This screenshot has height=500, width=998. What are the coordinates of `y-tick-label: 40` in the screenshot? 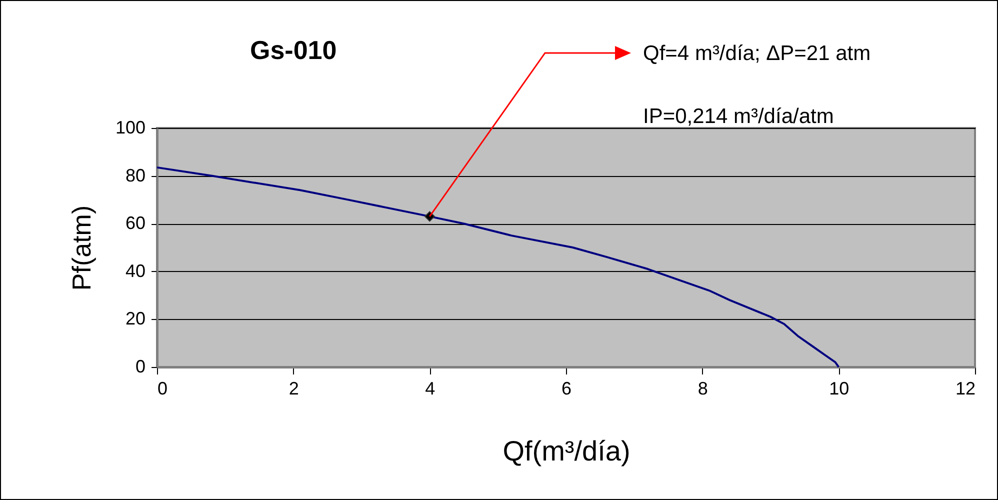 It's located at (135, 270).